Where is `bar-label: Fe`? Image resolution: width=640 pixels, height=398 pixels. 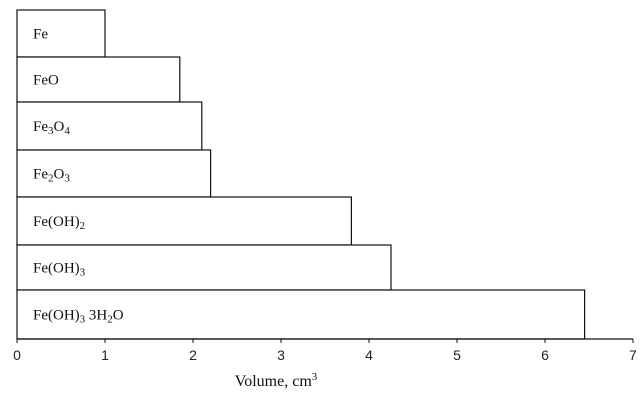
bar-label: Fe is located at coordinates (40, 35).